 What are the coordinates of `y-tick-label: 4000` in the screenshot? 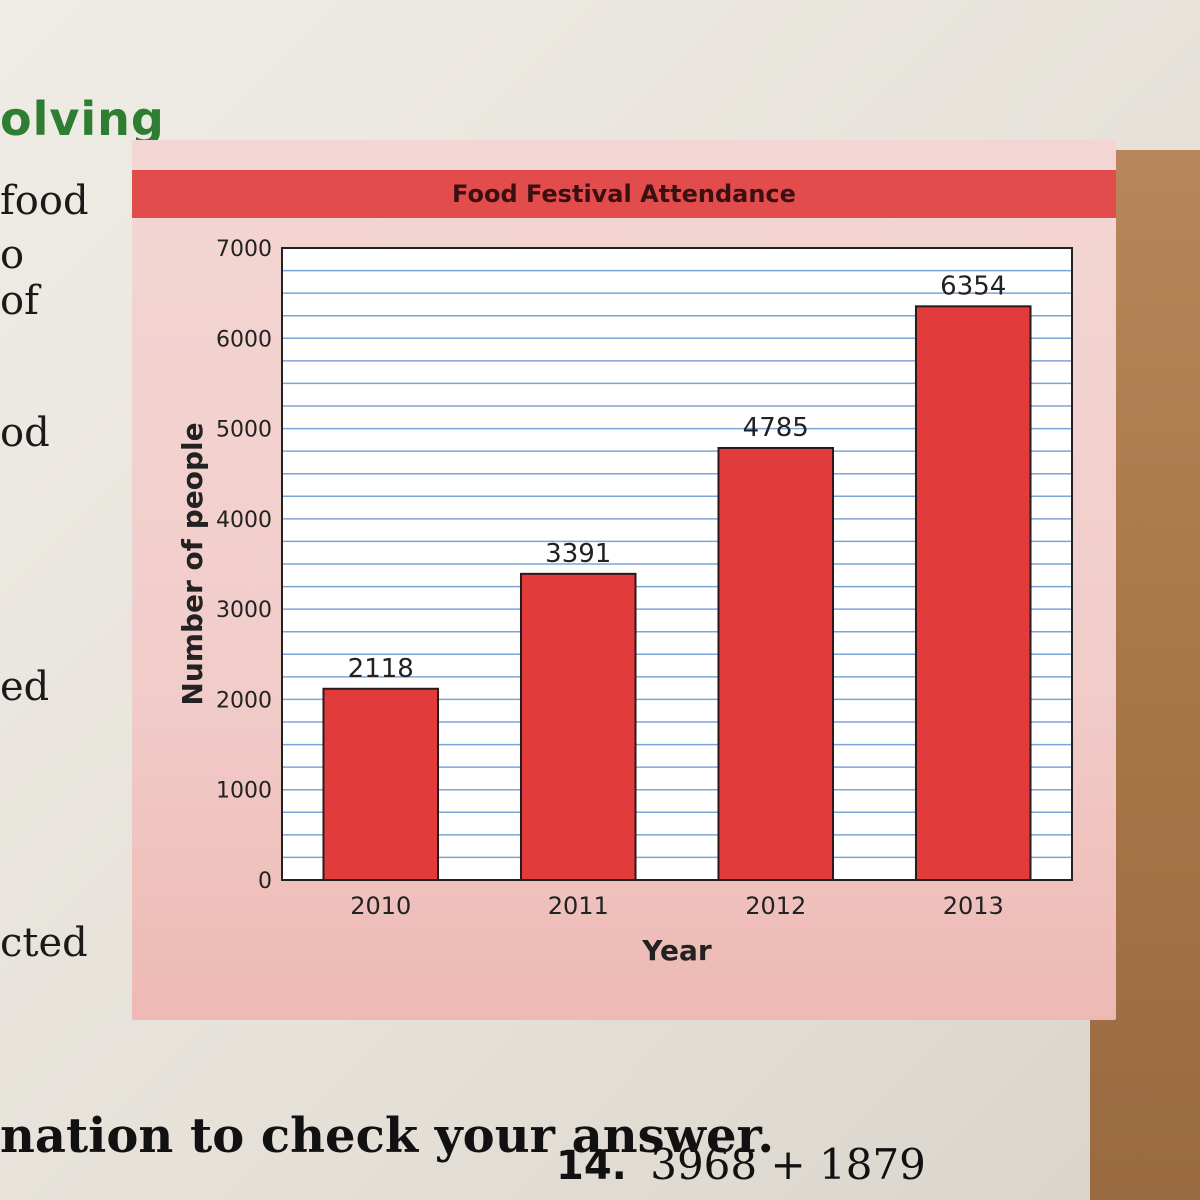 It's located at (244, 520).